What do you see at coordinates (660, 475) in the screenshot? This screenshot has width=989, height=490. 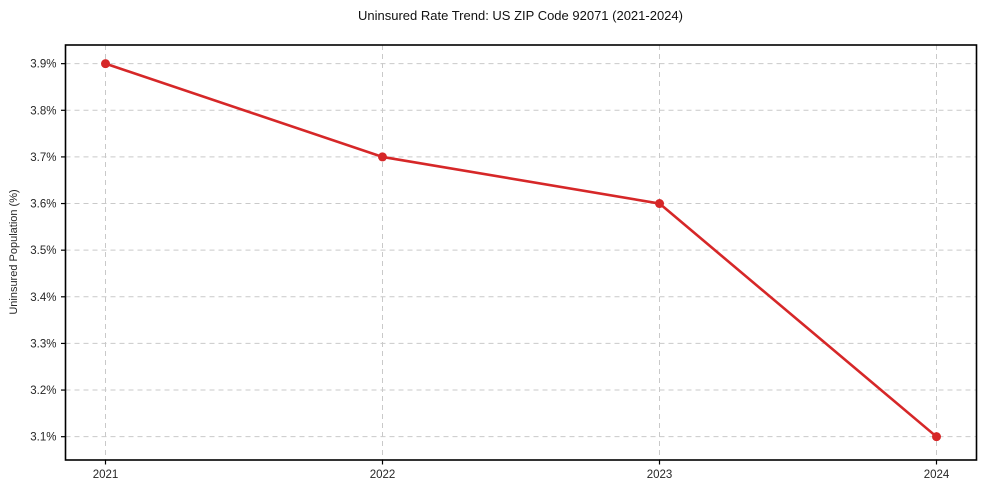 I see `x-tick-label: 2023` at bounding box center [660, 475].